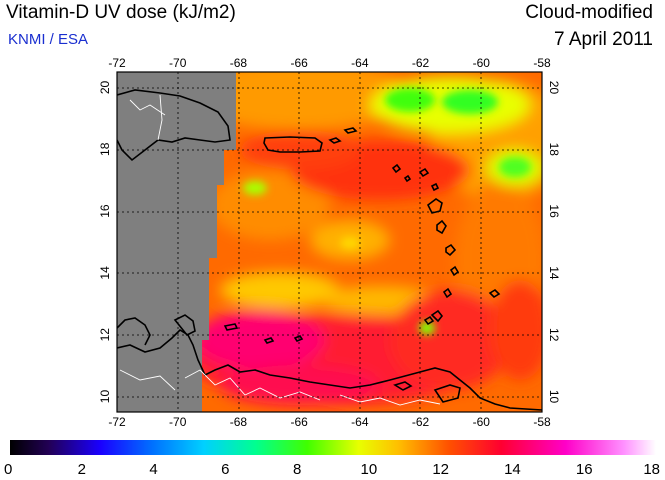 The image size is (665, 480). I want to click on map-credit: KNMI / ESA, so click(48, 39).